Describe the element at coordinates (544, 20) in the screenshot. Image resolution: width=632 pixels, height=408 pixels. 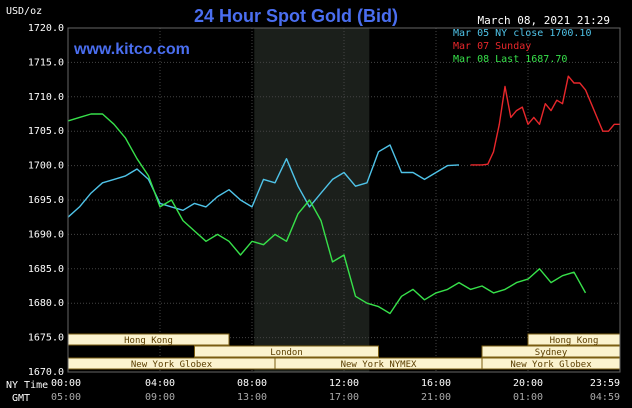
I see `chart-timestamp: March 08, 2021 21:29` at that location.